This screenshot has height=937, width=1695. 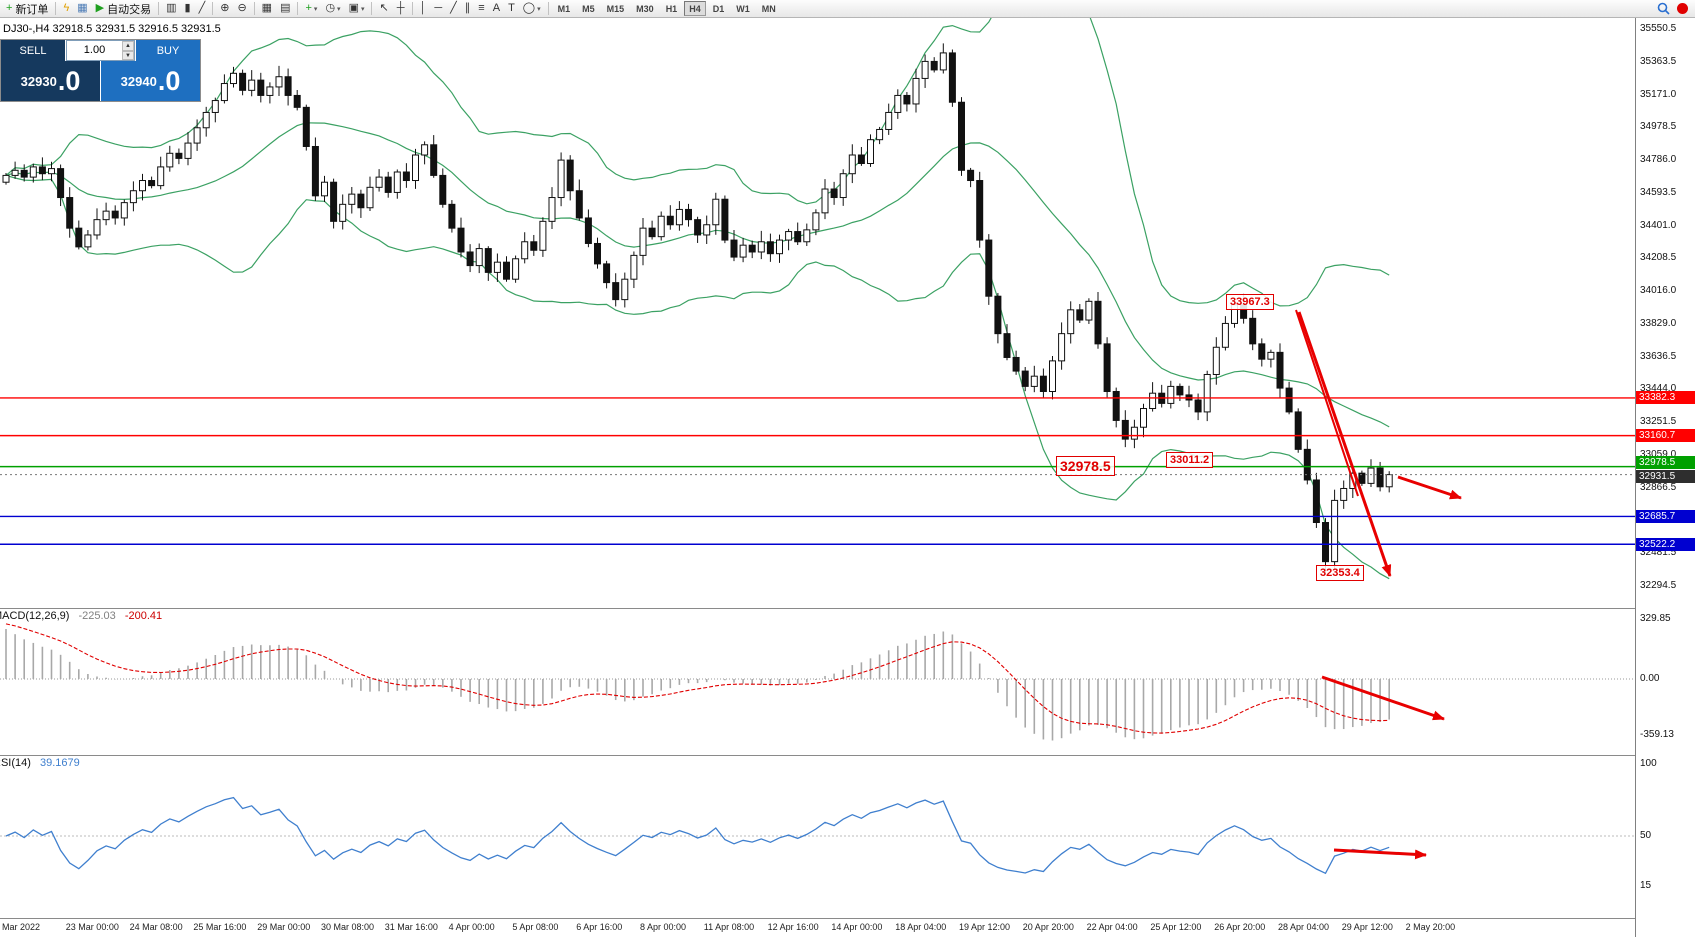 I want to click on rsi-axis-label: 100, so click(x=1648, y=763).